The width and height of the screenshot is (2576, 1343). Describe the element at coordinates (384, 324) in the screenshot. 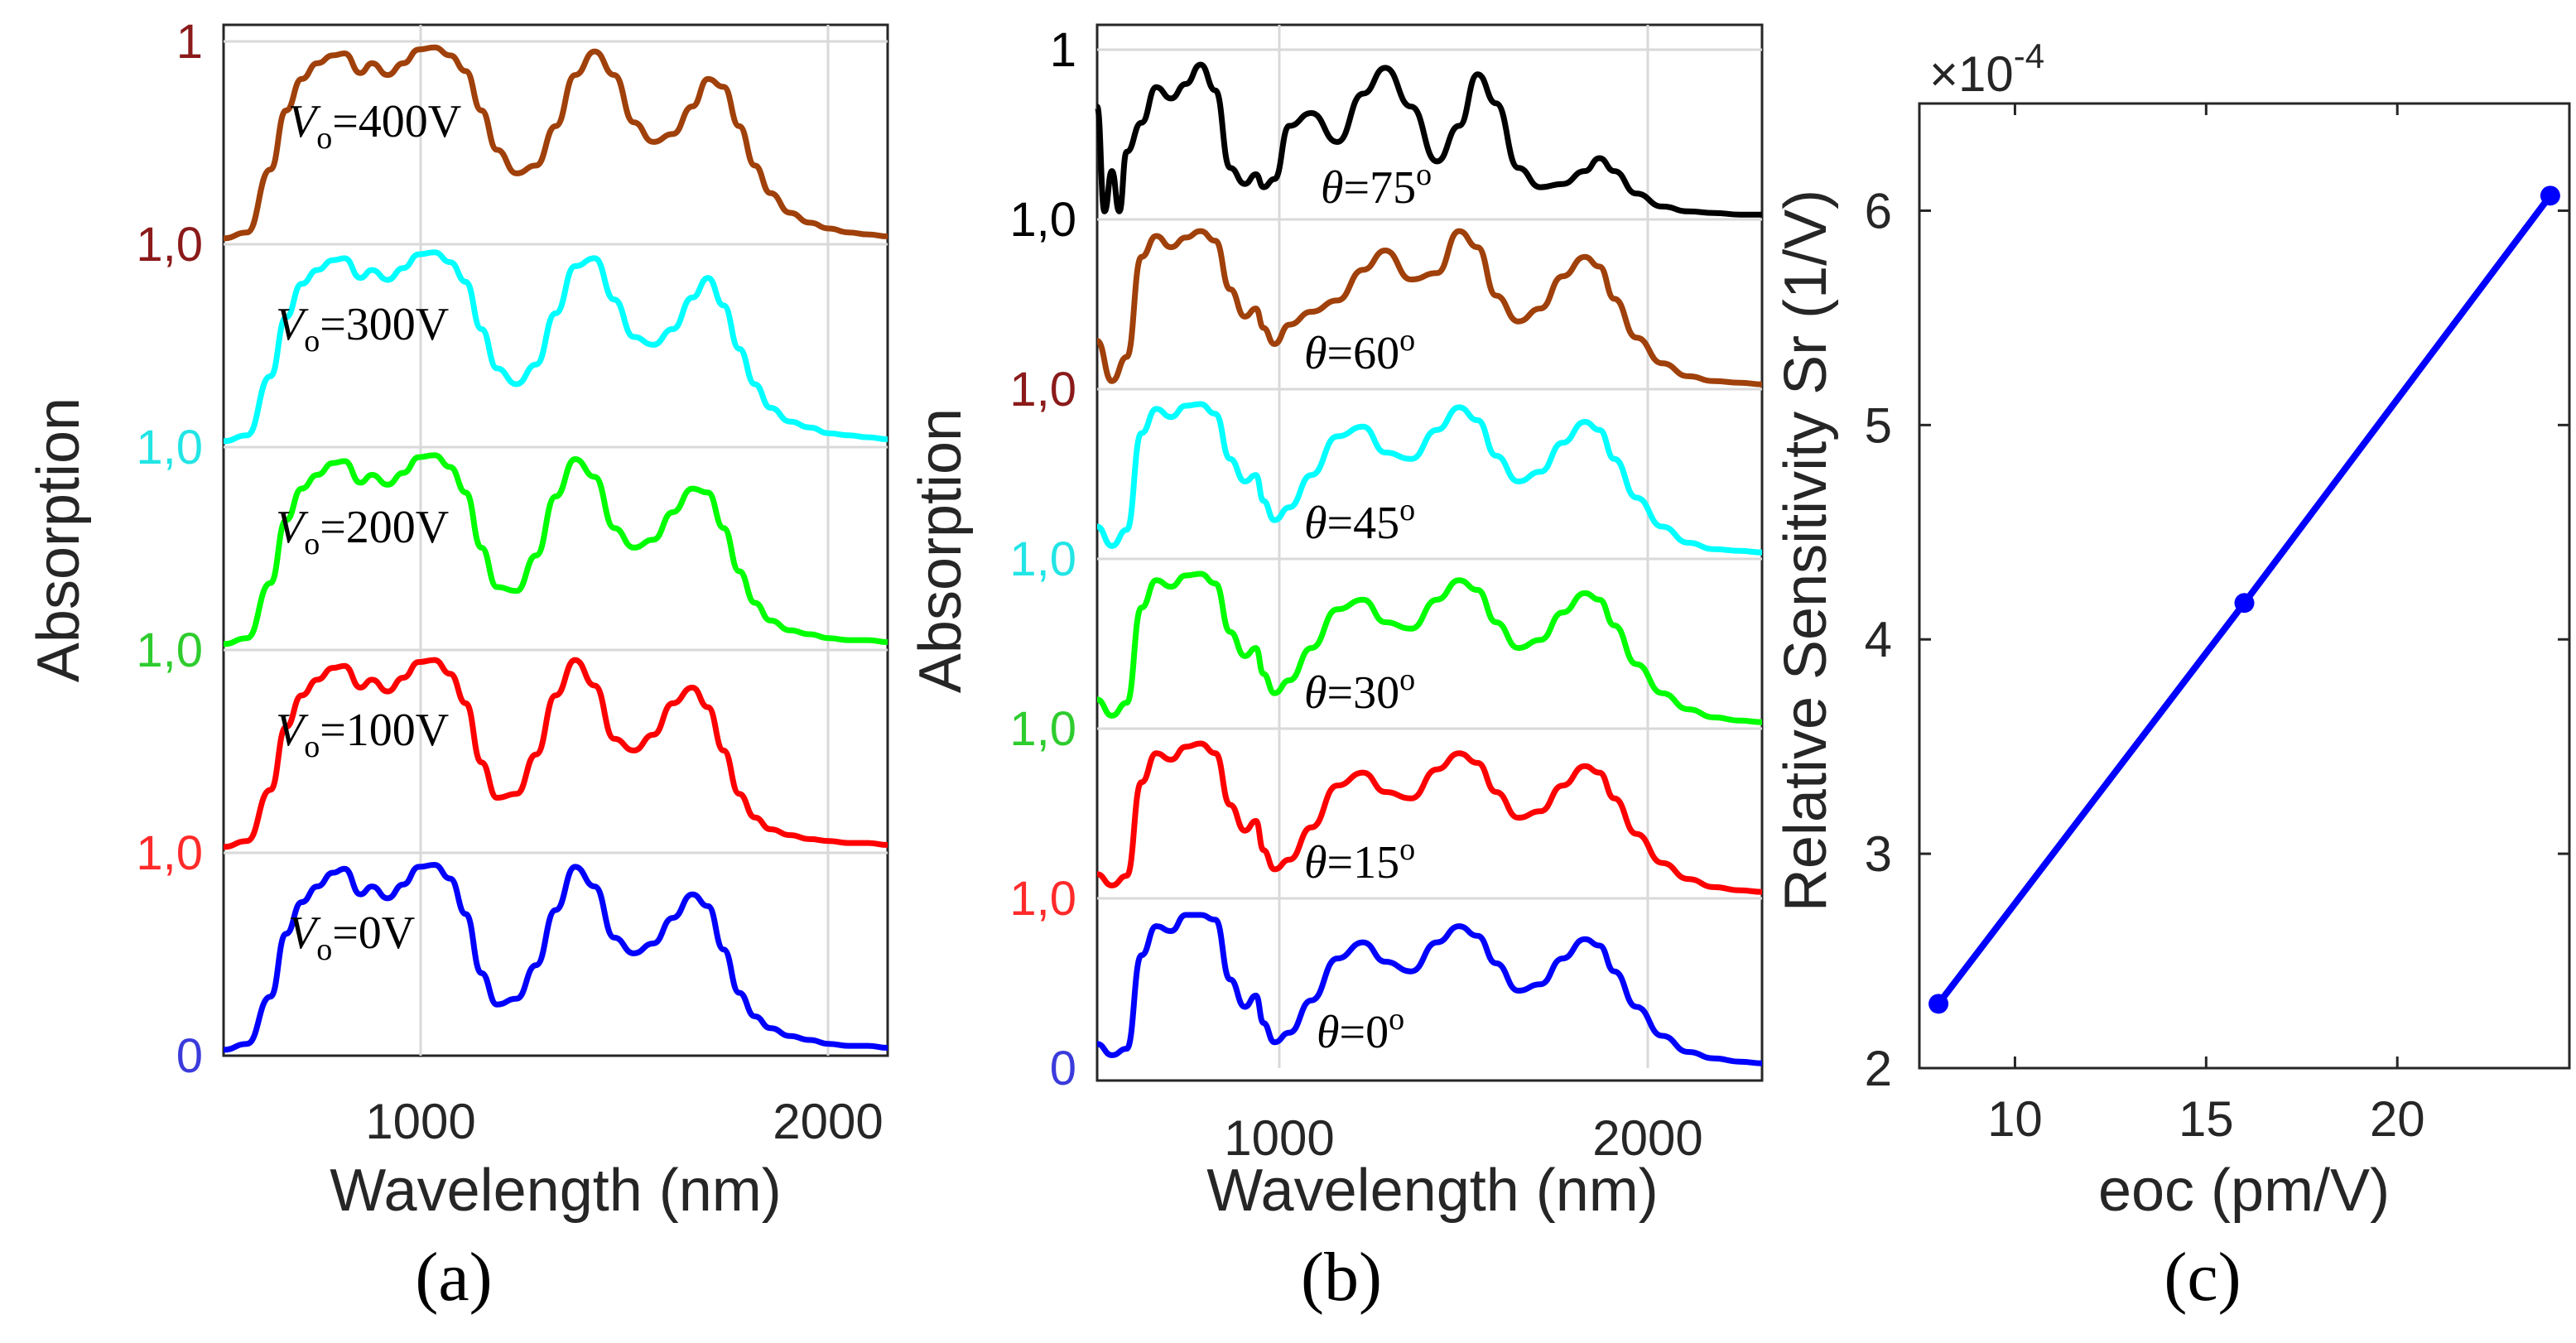

I see `a-annotation-rest-3: =300V` at that location.